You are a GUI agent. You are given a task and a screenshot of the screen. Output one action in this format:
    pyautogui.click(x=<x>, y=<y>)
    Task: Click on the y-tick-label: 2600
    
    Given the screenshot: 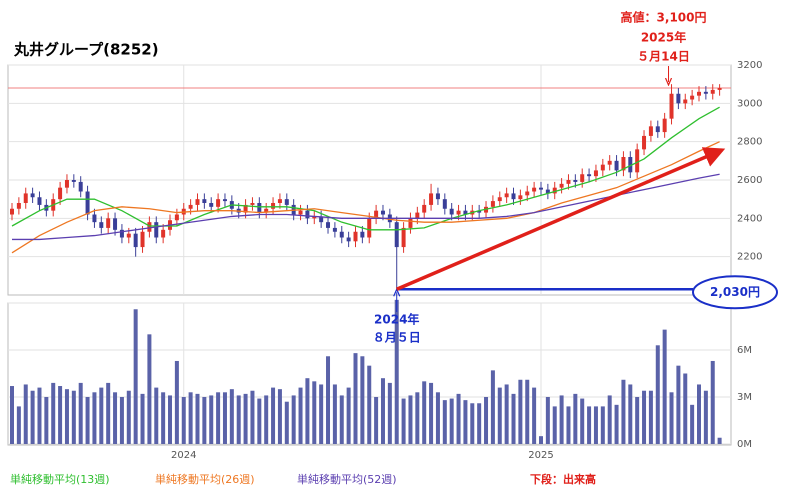 What is the action you would take?
    pyautogui.click(x=749, y=180)
    